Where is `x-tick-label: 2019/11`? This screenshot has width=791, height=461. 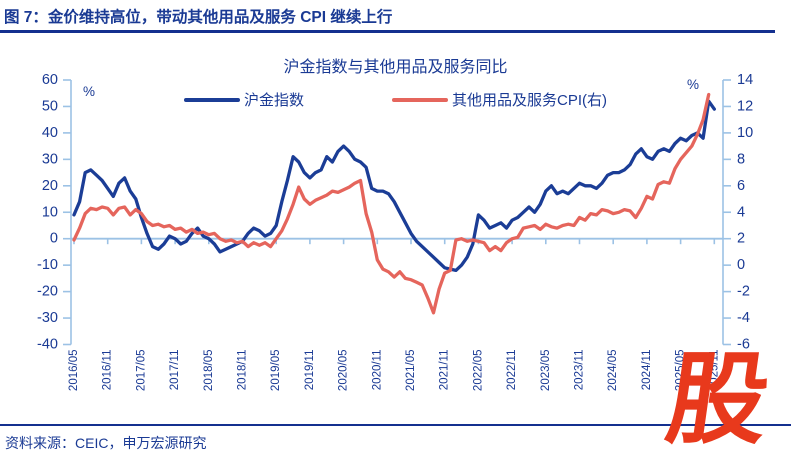
x-tick-label: 2019/11 is located at coordinates (310, 370).